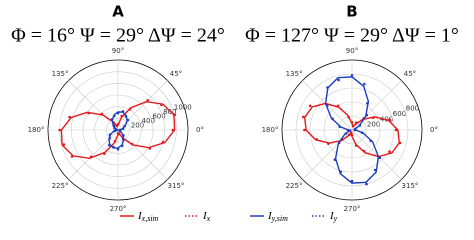 The width and height of the screenshot is (474, 240). What do you see at coordinates (206, 216) in the screenshot?
I see `legend-label: Ix` at bounding box center [206, 216].